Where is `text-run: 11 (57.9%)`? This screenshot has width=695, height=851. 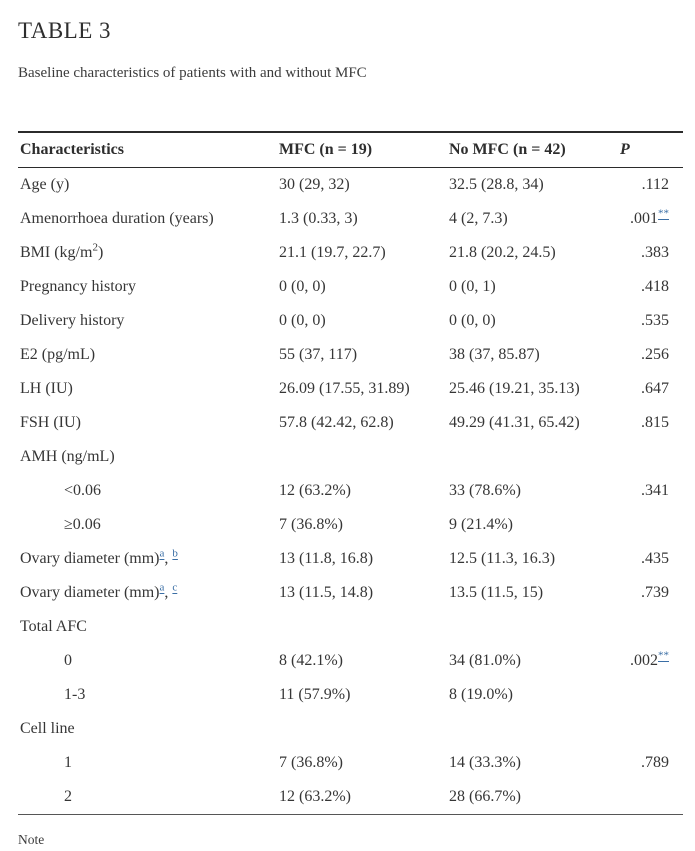 text-run: 11 (57.9%) is located at coordinates (315, 694).